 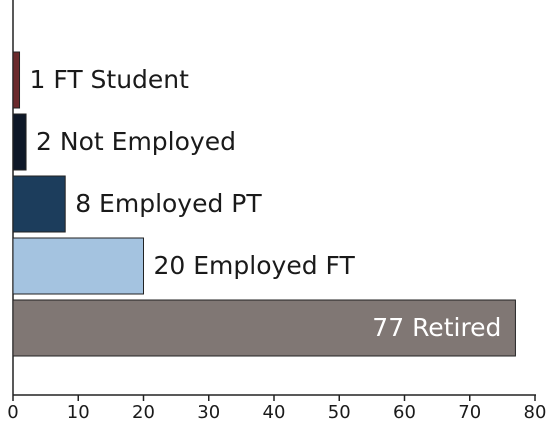 What do you see at coordinates (274, 412) in the screenshot?
I see `x-tick-label: 40` at bounding box center [274, 412].